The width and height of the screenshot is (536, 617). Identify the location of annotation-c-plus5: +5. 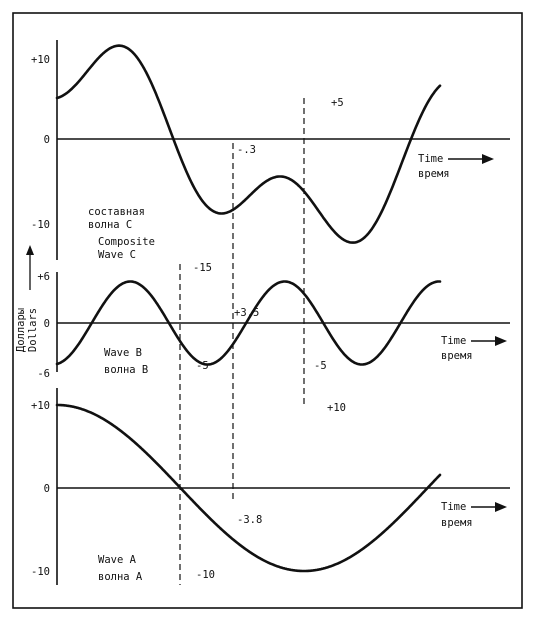
(337, 103).